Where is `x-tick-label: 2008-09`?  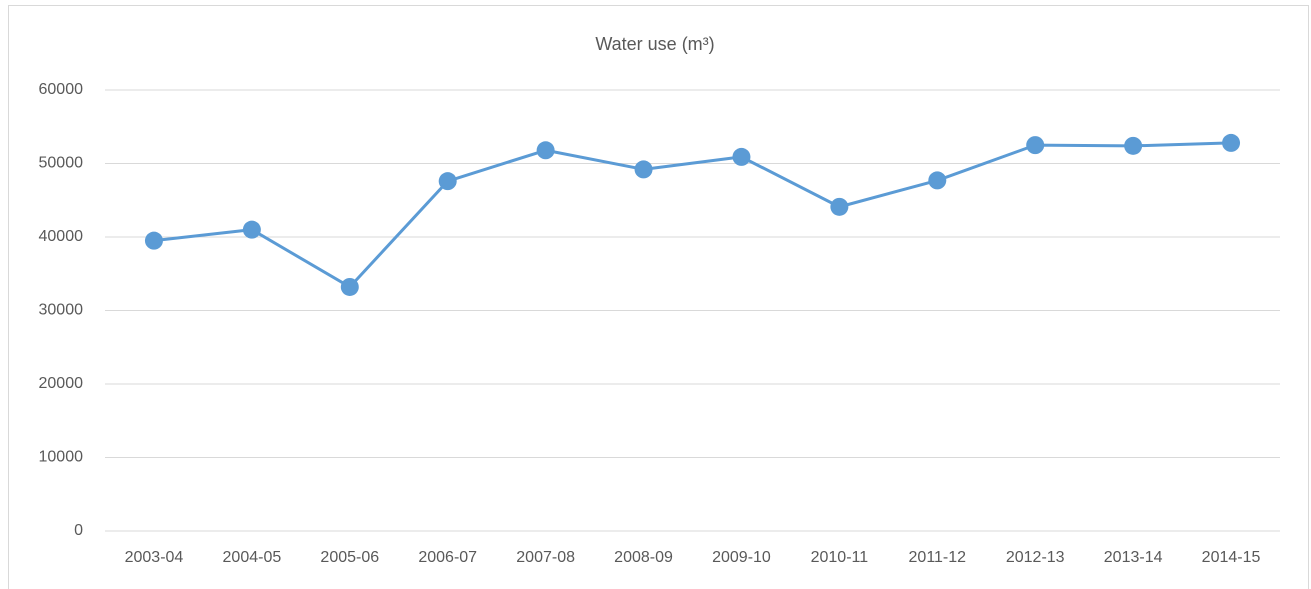
x-tick-label: 2008-09 is located at coordinates (643, 557).